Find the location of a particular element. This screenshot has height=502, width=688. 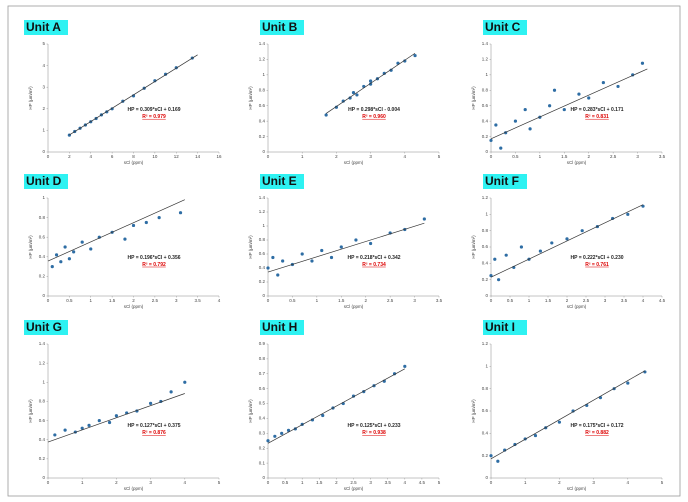

chart-title: Unit C is located at coordinates (503, 27).